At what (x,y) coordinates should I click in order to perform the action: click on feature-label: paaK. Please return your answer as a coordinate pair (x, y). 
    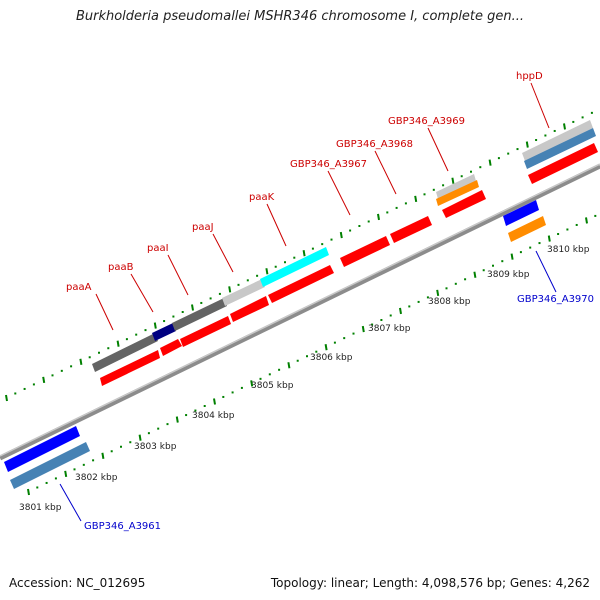
    Looking at the image, I should click on (262, 197).